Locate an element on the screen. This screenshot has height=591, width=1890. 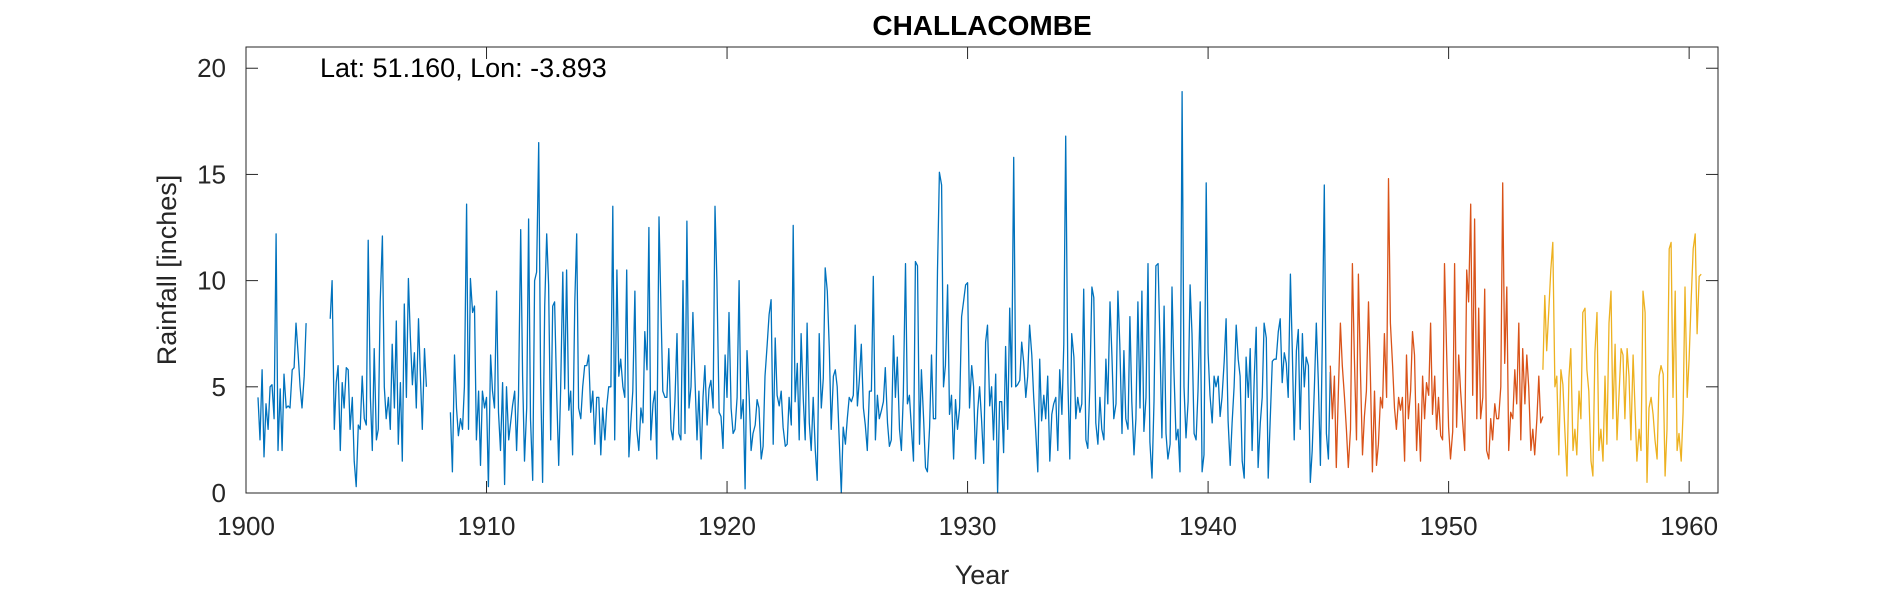
annotation-lat-lon: Lat: 51.160, Lon: -3.893 is located at coordinates (463, 68).